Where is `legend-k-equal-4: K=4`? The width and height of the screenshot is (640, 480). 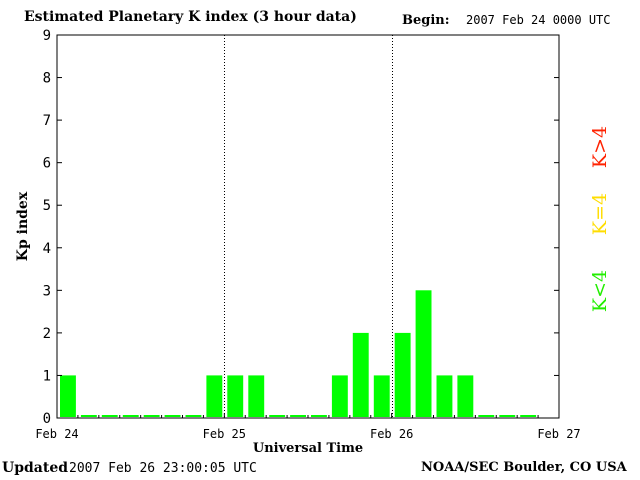
legend-k-equal-4: K=4 is located at coordinates (600, 214).